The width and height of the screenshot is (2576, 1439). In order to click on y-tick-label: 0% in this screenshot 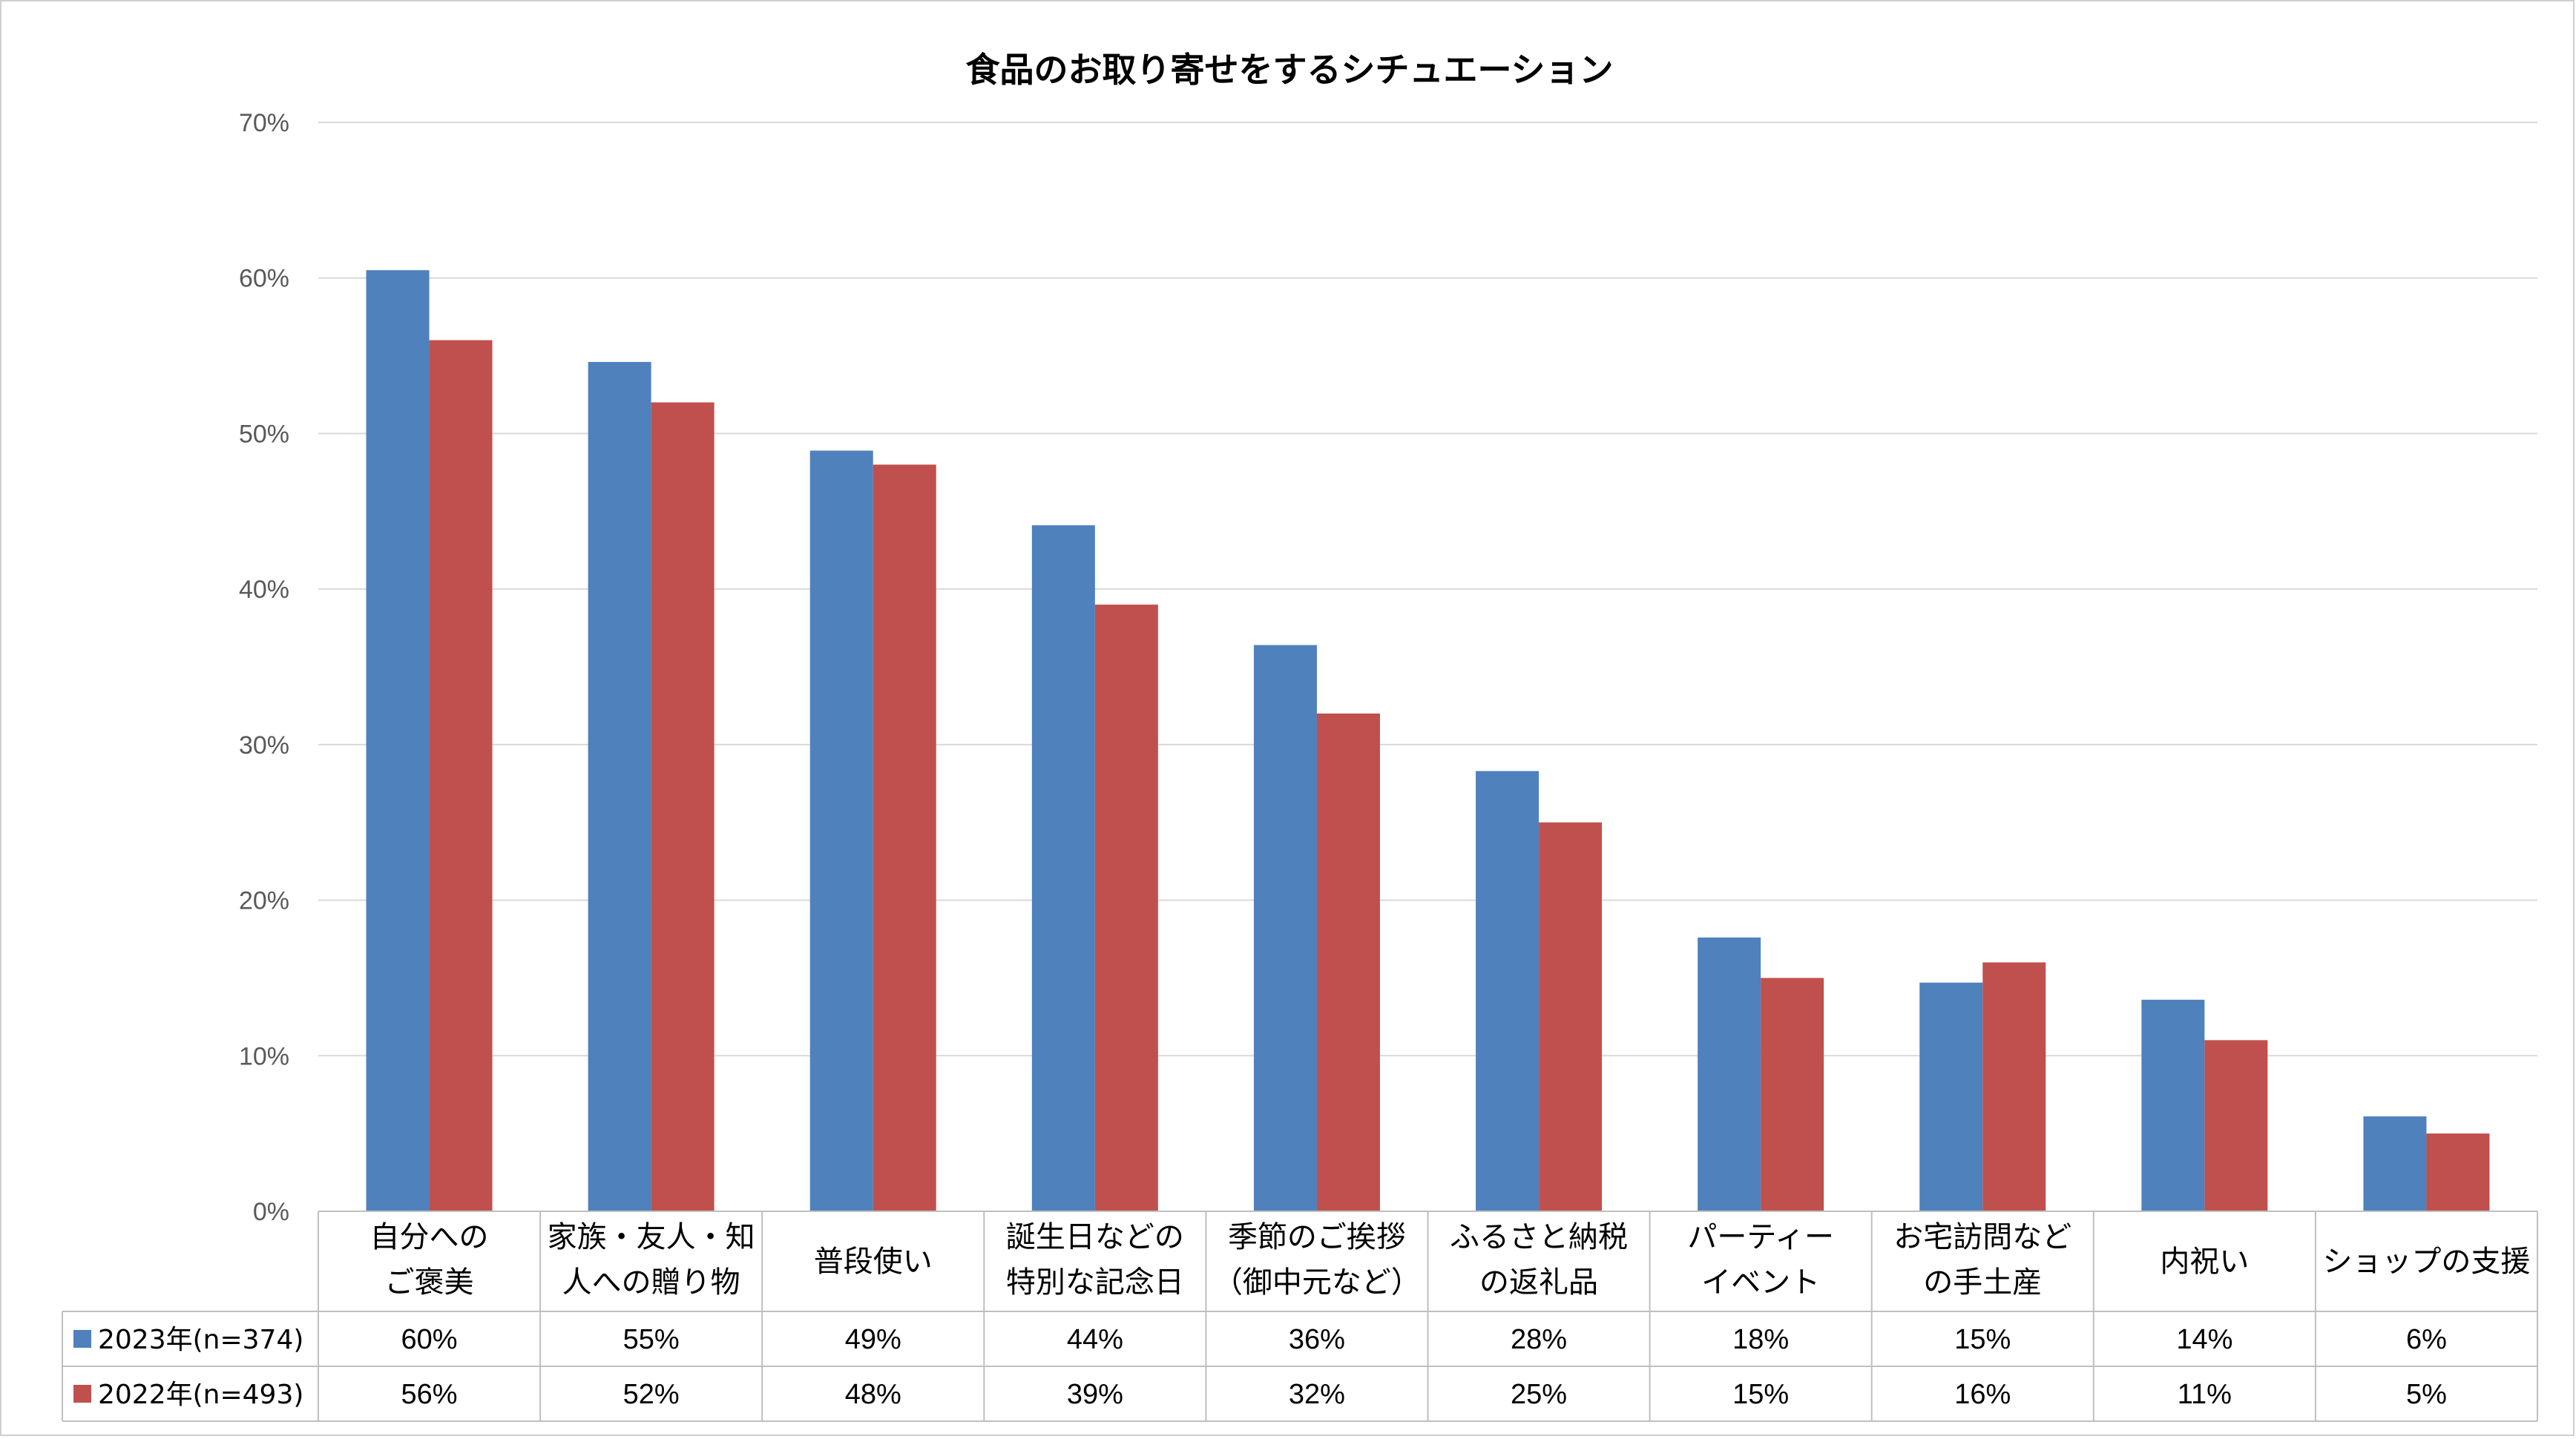, I will do `click(271, 1212)`.